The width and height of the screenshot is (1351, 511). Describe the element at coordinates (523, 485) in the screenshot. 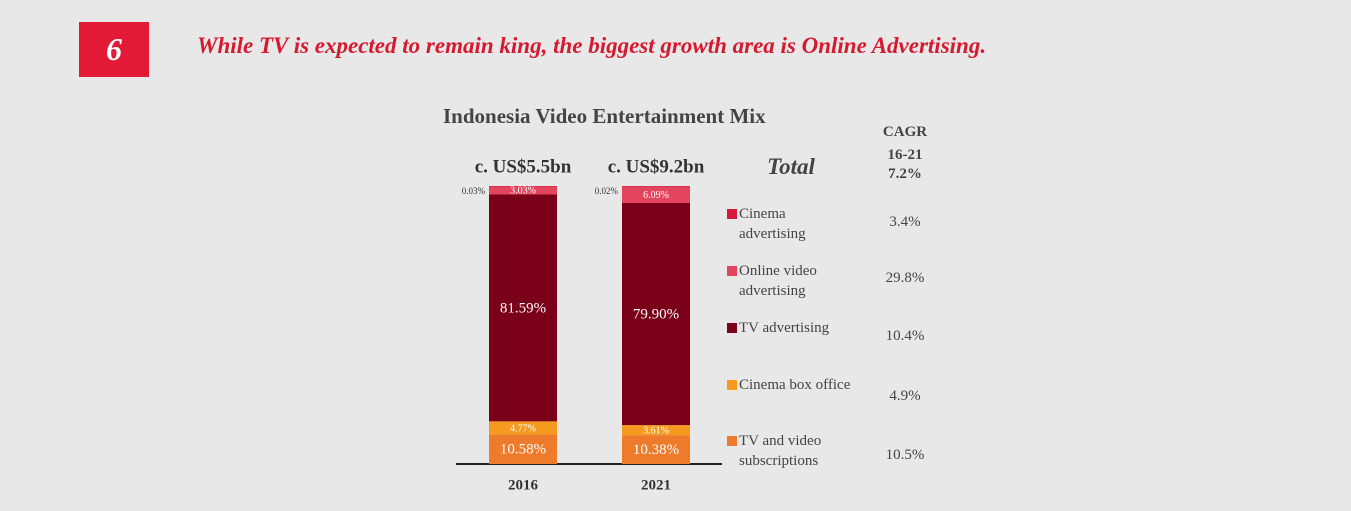

I see `x-tick-label: 2016` at that location.